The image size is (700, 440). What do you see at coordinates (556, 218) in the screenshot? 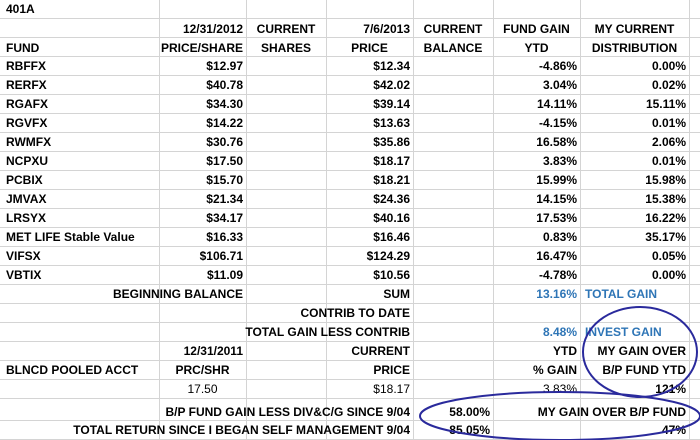
I see `fund-gain-ytd: 17.53%` at bounding box center [556, 218].